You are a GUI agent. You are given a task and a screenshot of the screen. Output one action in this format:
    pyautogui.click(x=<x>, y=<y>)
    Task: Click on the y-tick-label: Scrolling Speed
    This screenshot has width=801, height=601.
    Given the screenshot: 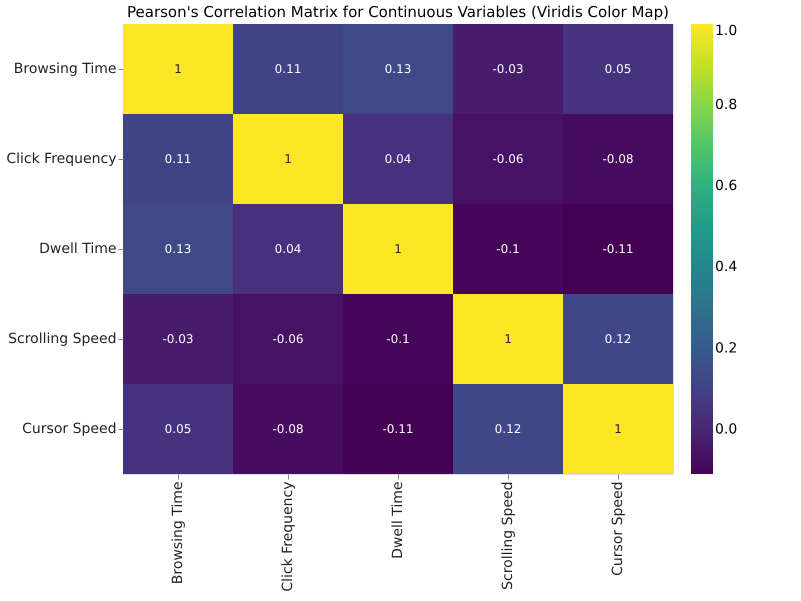 What is the action you would take?
    pyautogui.click(x=62, y=339)
    